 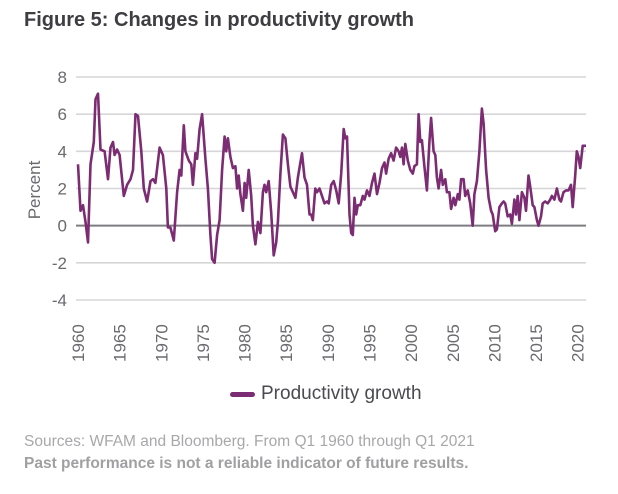 I want to click on y-tick-label: 2, so click(x=62, y=189).